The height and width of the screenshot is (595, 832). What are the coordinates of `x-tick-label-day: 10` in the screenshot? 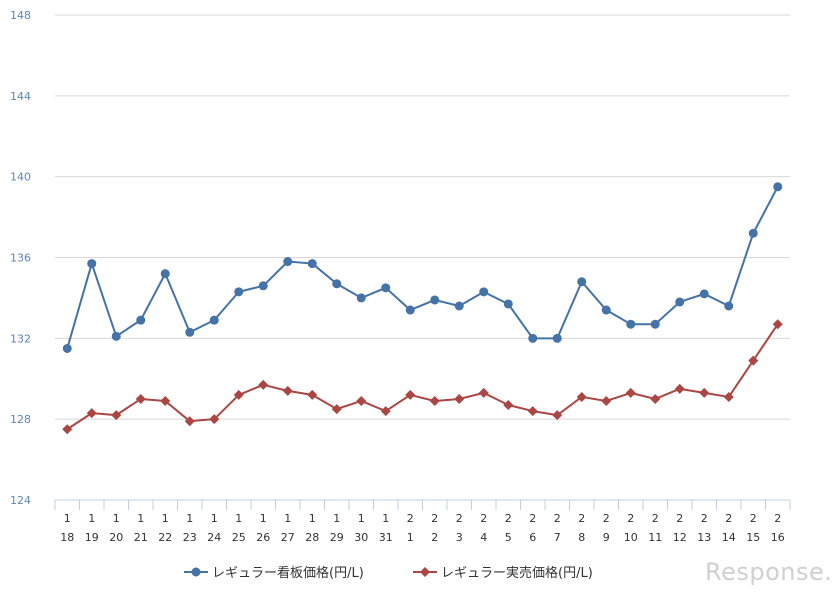 It's located at (631, 537).